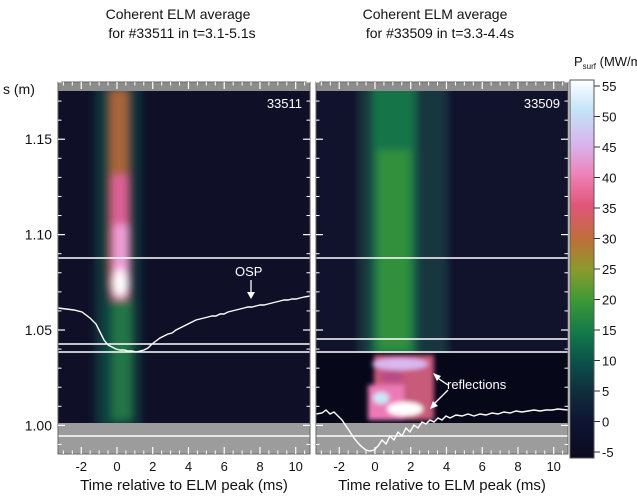 Image resolution: width=637 pixels, height=497 pixels. Describe the element at coordinates (120, 283) in the screenshot. I see `panel-1-peak` at that location.